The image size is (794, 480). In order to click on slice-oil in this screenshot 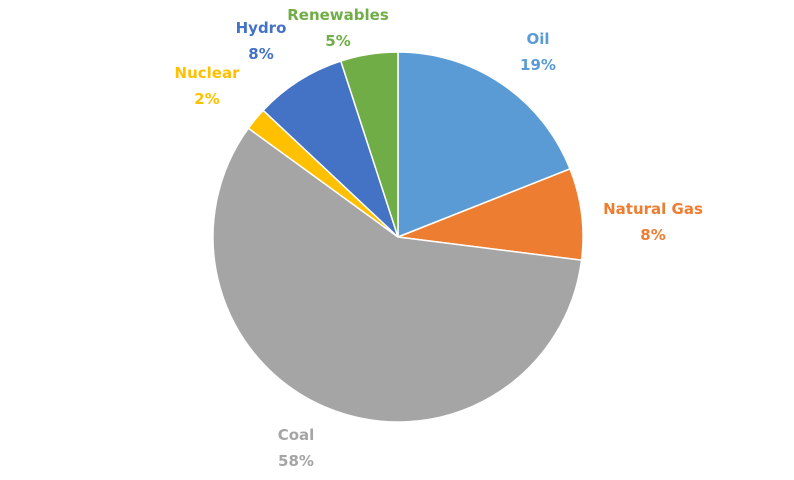, I will do `click(484, 145)`.